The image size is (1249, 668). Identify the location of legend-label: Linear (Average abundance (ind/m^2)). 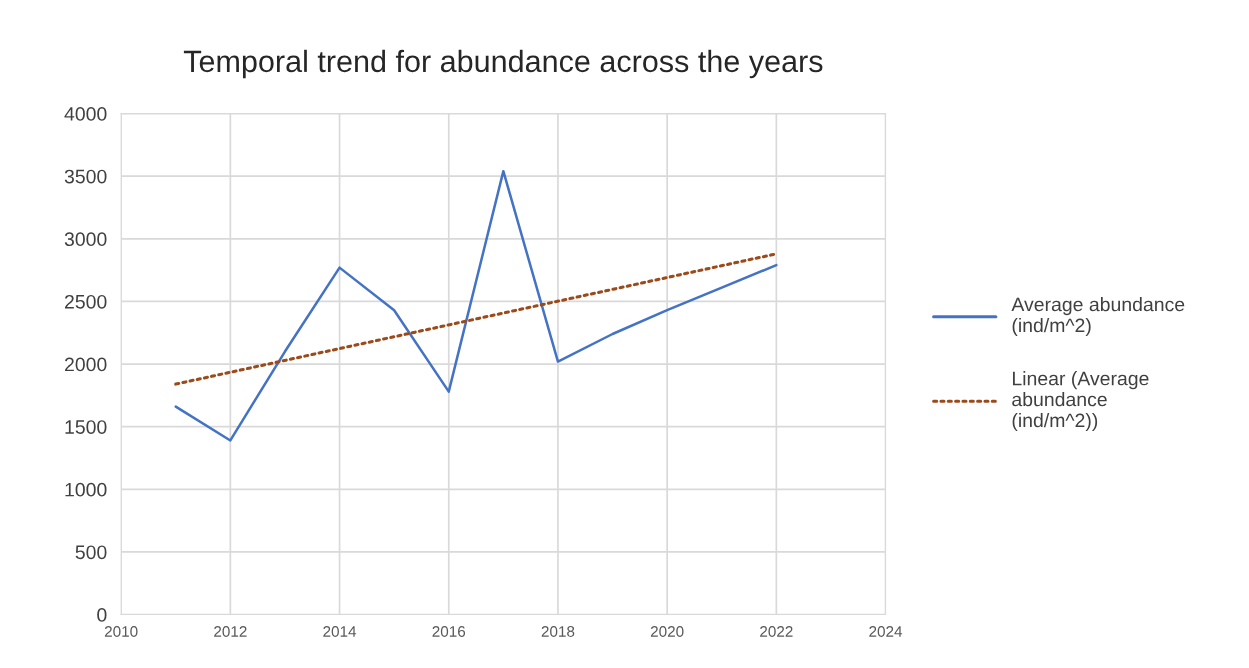
(1080, 401).